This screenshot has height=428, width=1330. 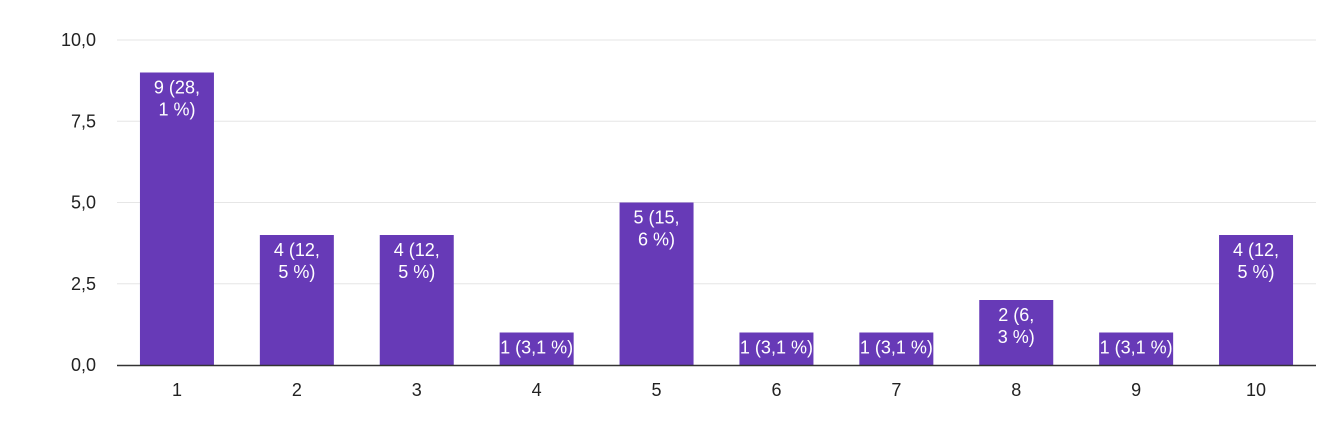 What do you see at coordinates (1016, 315) in the screenshot?
I see `bar-data-label: 2 (6,` at bounding box center [1016, 315].